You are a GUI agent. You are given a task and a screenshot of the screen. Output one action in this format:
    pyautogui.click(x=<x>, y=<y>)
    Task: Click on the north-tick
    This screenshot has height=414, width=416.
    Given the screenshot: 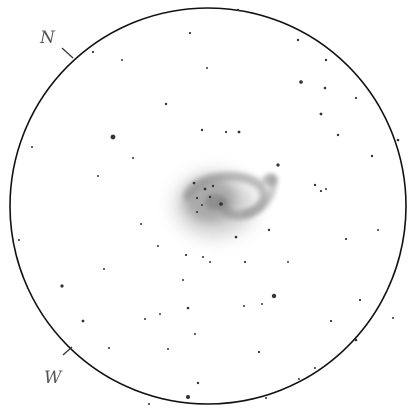 What is the action you would take?
    pyautogui.click(x=67, y=53)
    